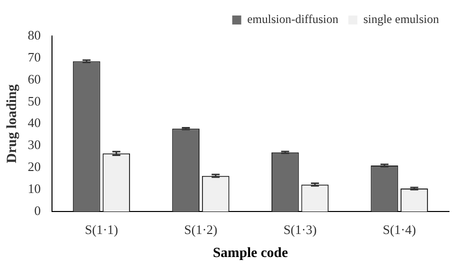 The height and width of the screenshot is (266, 457). I want to click on y-tick-label: 60, so click(34, 78).